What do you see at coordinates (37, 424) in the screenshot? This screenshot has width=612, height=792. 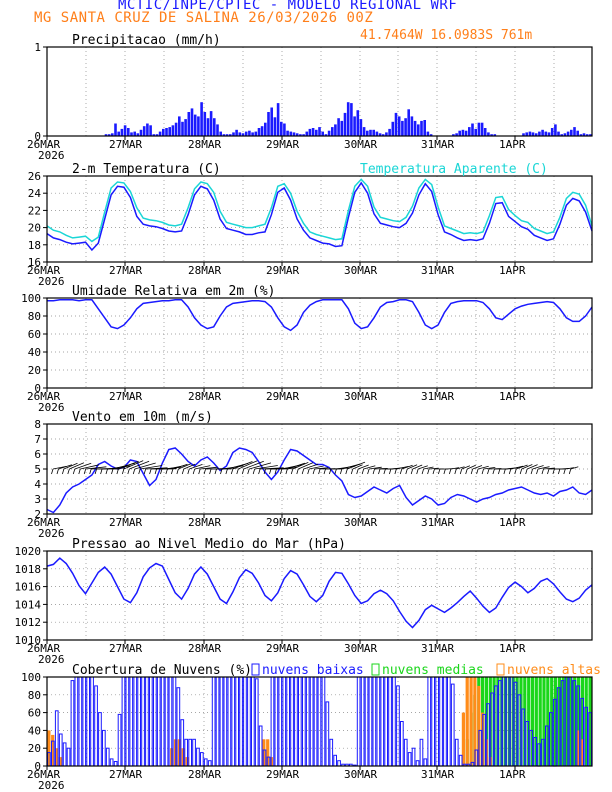 I see `y-tick-label: 8` at bounding box center [37, 424].